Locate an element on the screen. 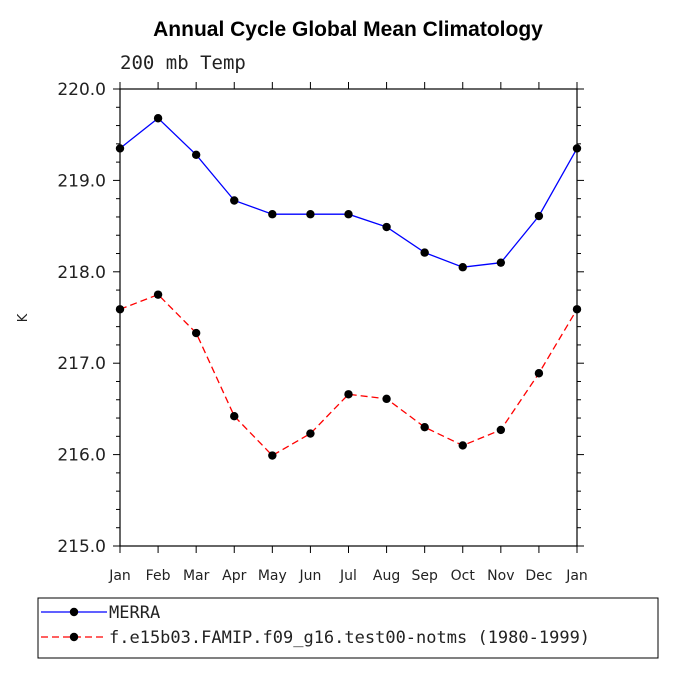 This screenshot has width=677, height=677. legend-box is located at coordinates (348, 628).